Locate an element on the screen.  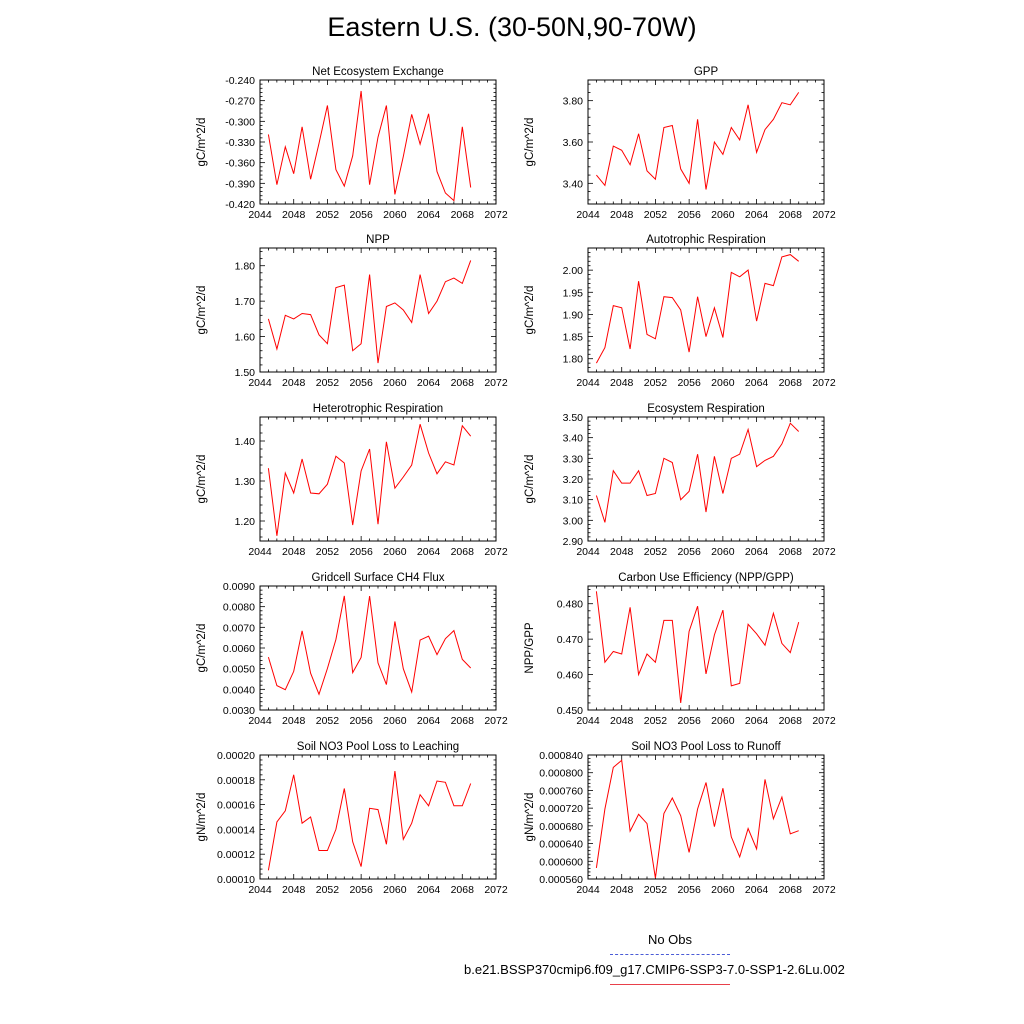
y-tick-label: 0.0040 is located at coordinates (239, 690).